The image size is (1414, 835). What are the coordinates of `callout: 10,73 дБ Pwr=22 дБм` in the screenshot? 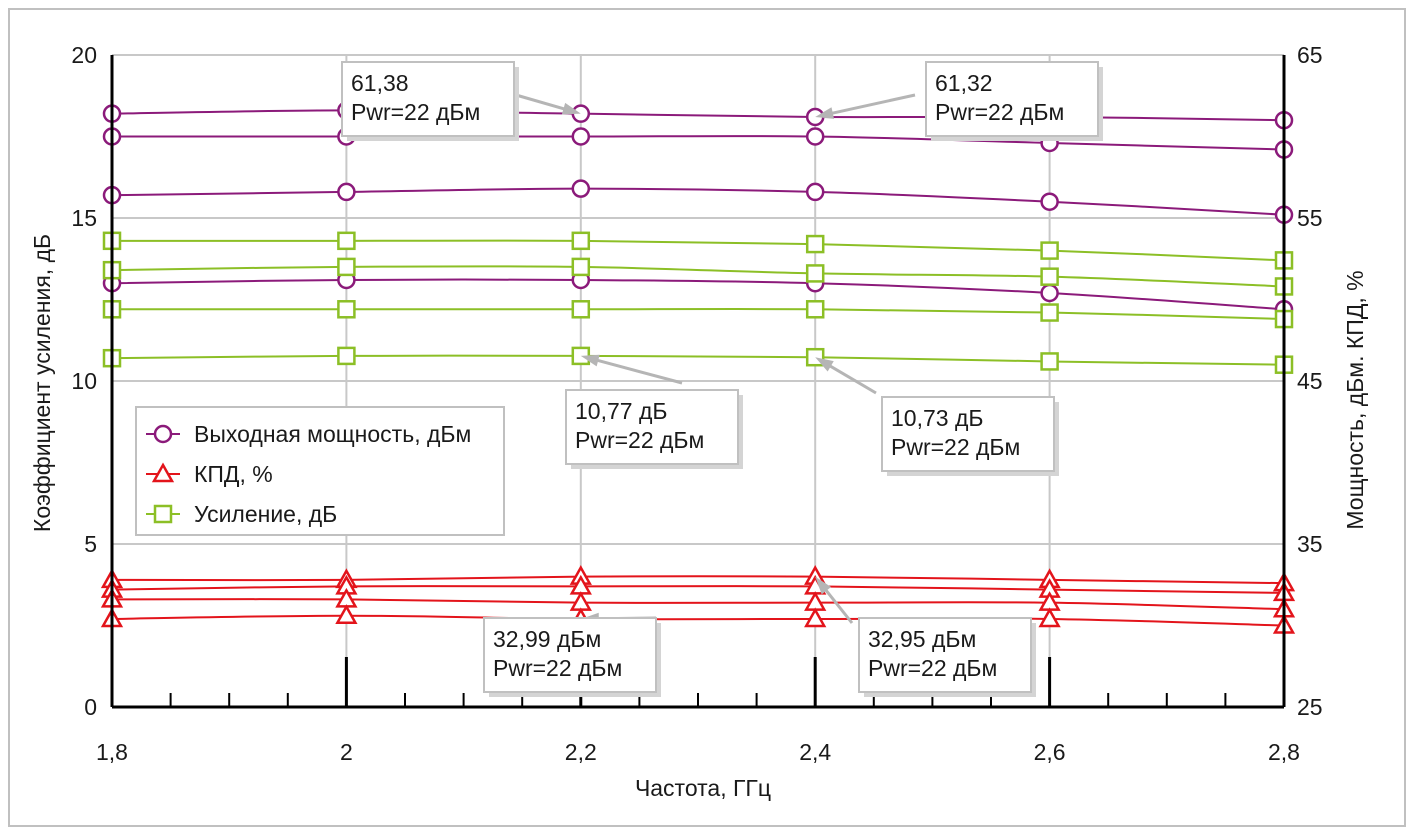 It's located at (937, 416).